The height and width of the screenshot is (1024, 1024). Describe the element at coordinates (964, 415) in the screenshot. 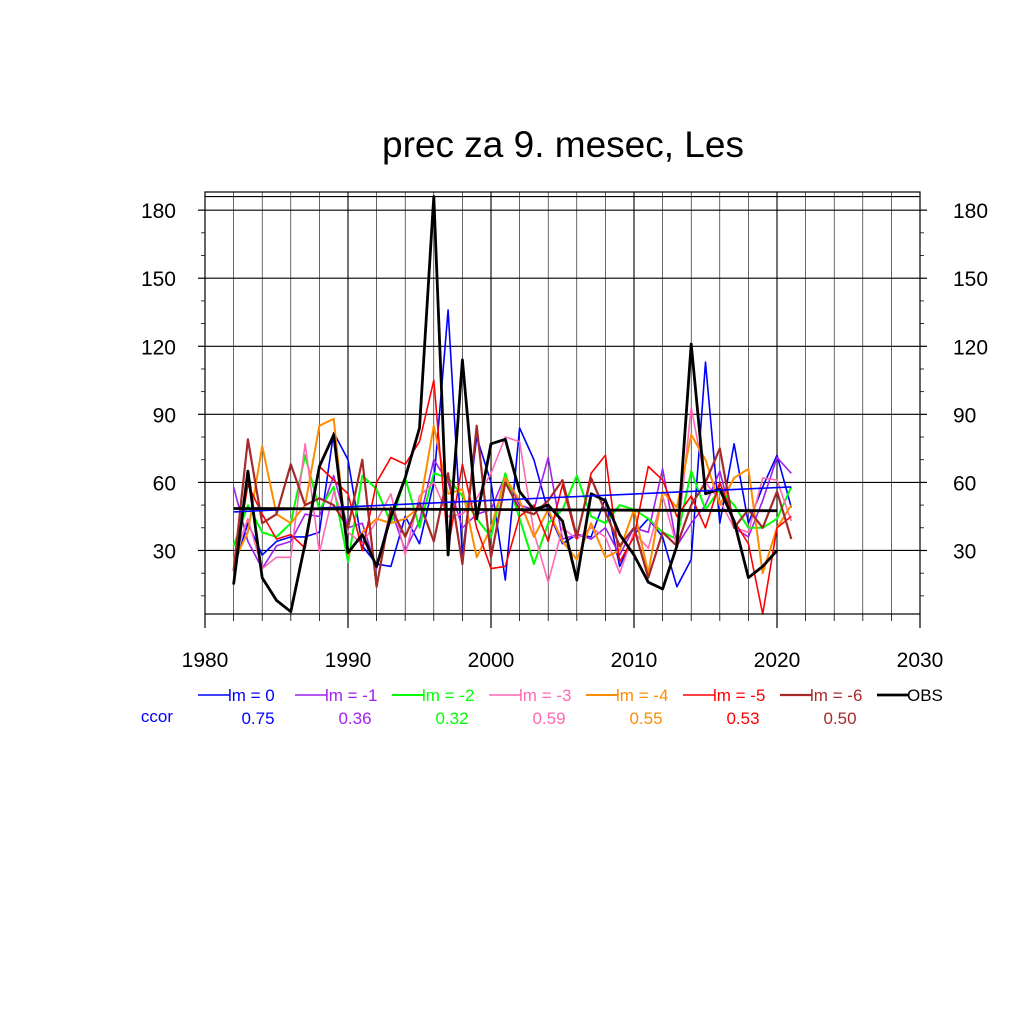

I see `y-tick-label-right: 90` at that location.